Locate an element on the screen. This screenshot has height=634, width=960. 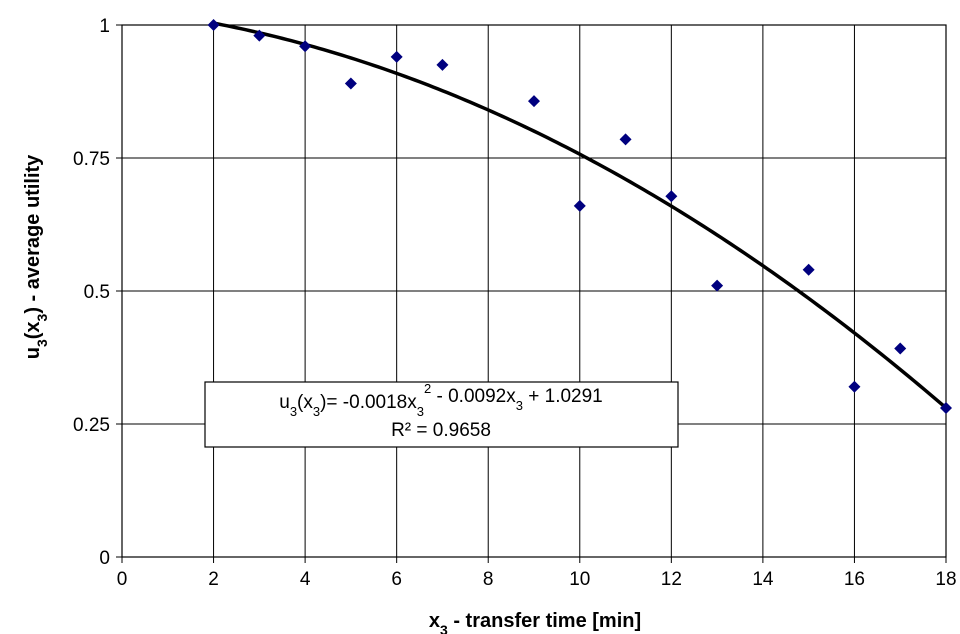
y-axis-title: u3(x3) - average utility is located at coordinates (36, 256).